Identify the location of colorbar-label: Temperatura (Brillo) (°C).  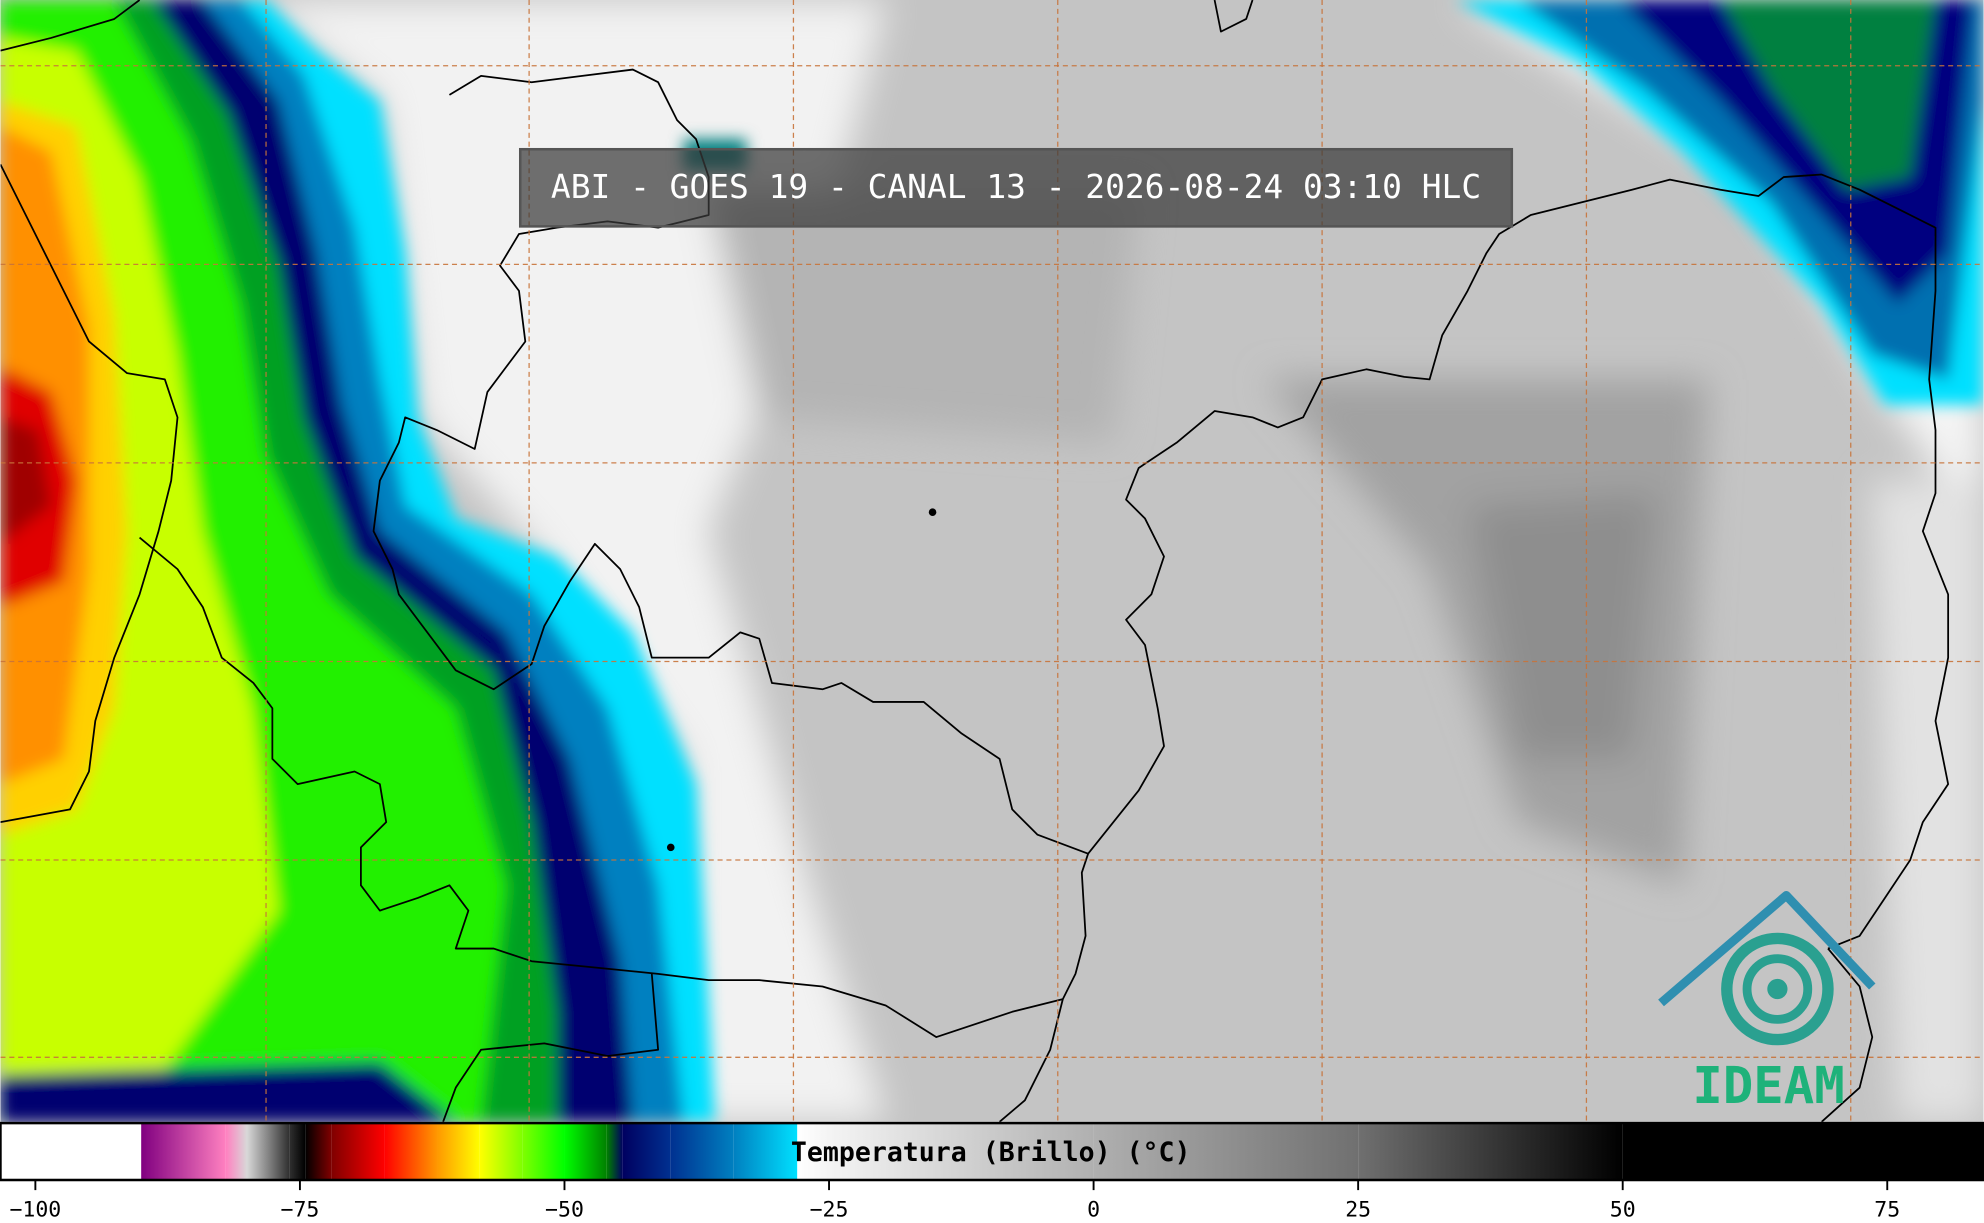
(991, 1152).